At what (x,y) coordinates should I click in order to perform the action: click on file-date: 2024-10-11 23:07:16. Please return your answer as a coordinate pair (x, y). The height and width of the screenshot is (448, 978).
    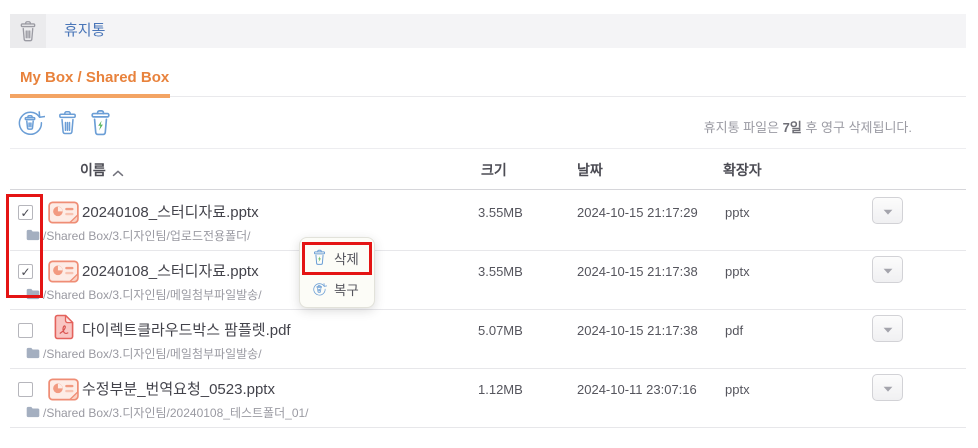
    Looking at the image, I should click on (637, 389).